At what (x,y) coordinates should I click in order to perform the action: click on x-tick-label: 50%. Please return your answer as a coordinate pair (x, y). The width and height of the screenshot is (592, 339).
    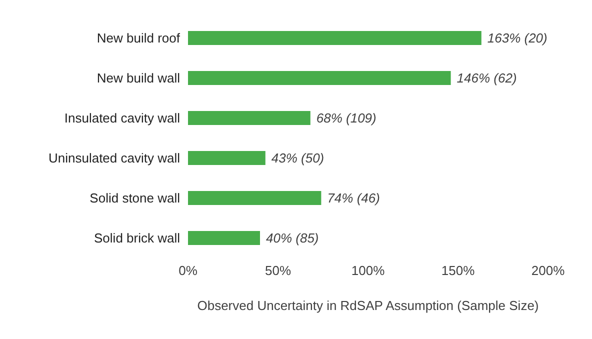
    Looking at the image, I should click on (278, 270).